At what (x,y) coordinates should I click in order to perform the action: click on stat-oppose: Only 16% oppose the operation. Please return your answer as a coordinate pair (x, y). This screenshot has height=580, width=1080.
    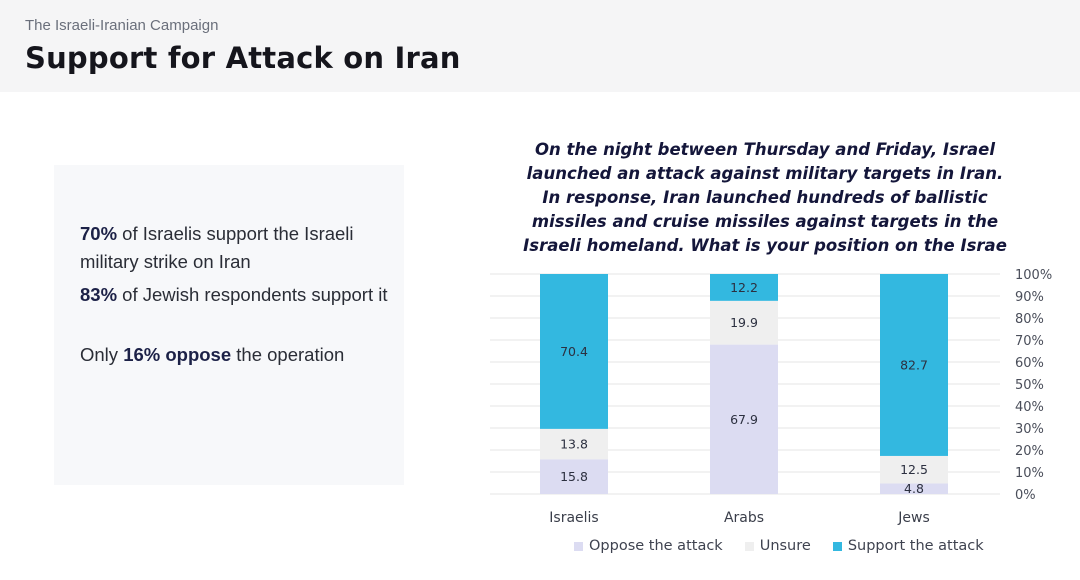
    Looking at the image, I should click on (235, 355).